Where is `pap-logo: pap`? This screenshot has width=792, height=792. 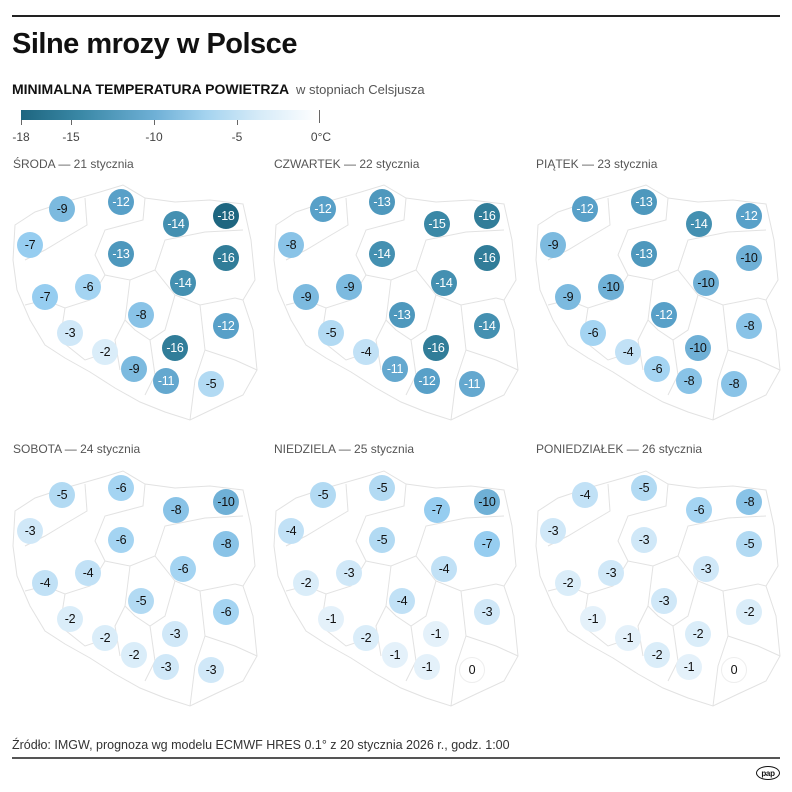
pap-logo: pap is located at coordinates (768, 773).